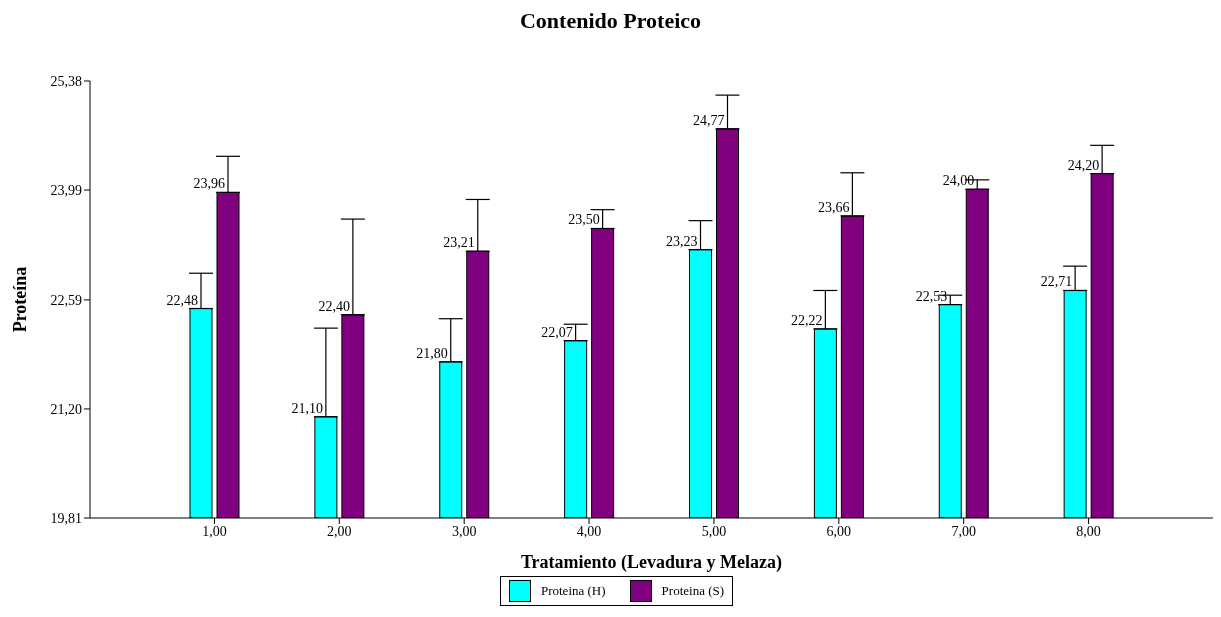  What do you see at coordinates (692, 591) in the screenshot?
I see `legend-label: Proteina (S)` at bounding box center [692, 591].